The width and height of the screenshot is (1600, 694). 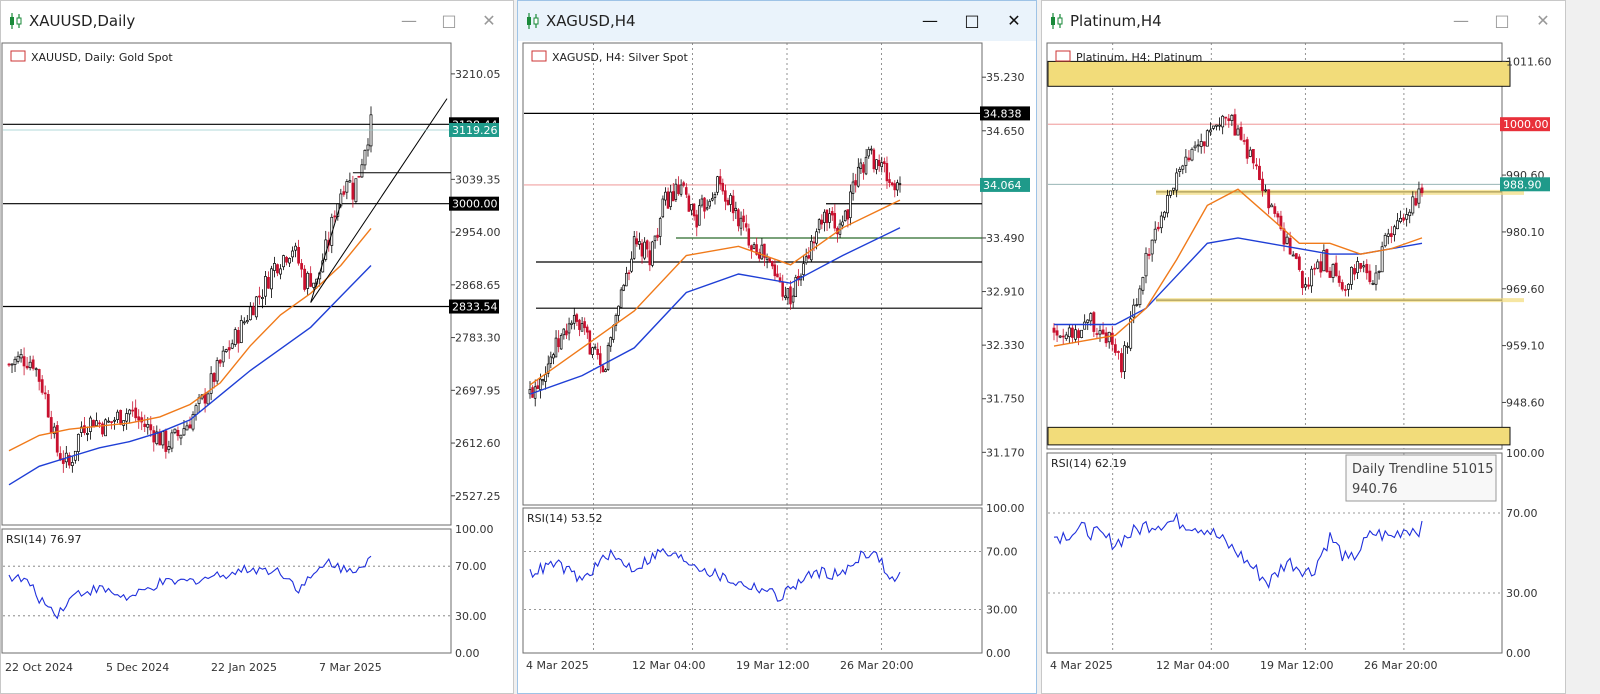 What do you see at coordinates (1303, 21) in the screenshot?
I see `window-titlebar: Platinum,H4 — □ ✕` at bounding box center [1303, 21].